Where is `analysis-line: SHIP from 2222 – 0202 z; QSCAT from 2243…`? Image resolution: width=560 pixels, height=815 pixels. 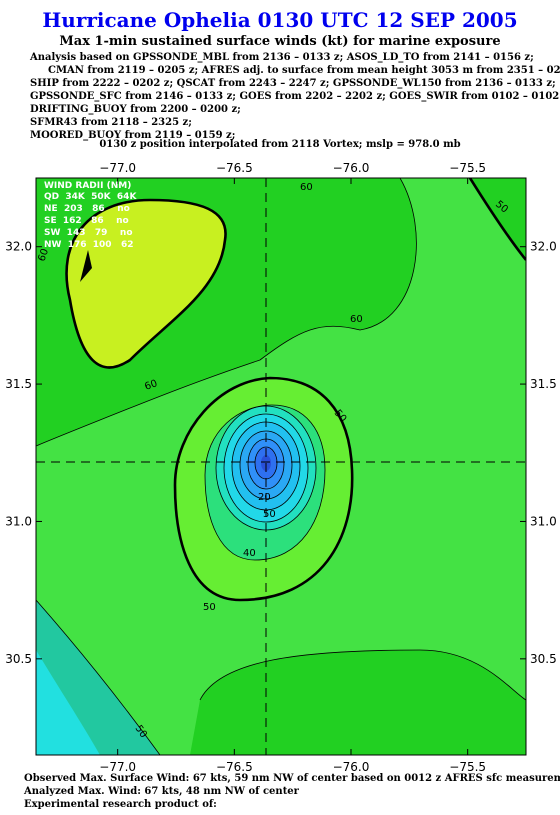
analysis-line: SHIP from 2222 – 0202 z; QSCAT from 2243… is located at coordinates (293, 83).